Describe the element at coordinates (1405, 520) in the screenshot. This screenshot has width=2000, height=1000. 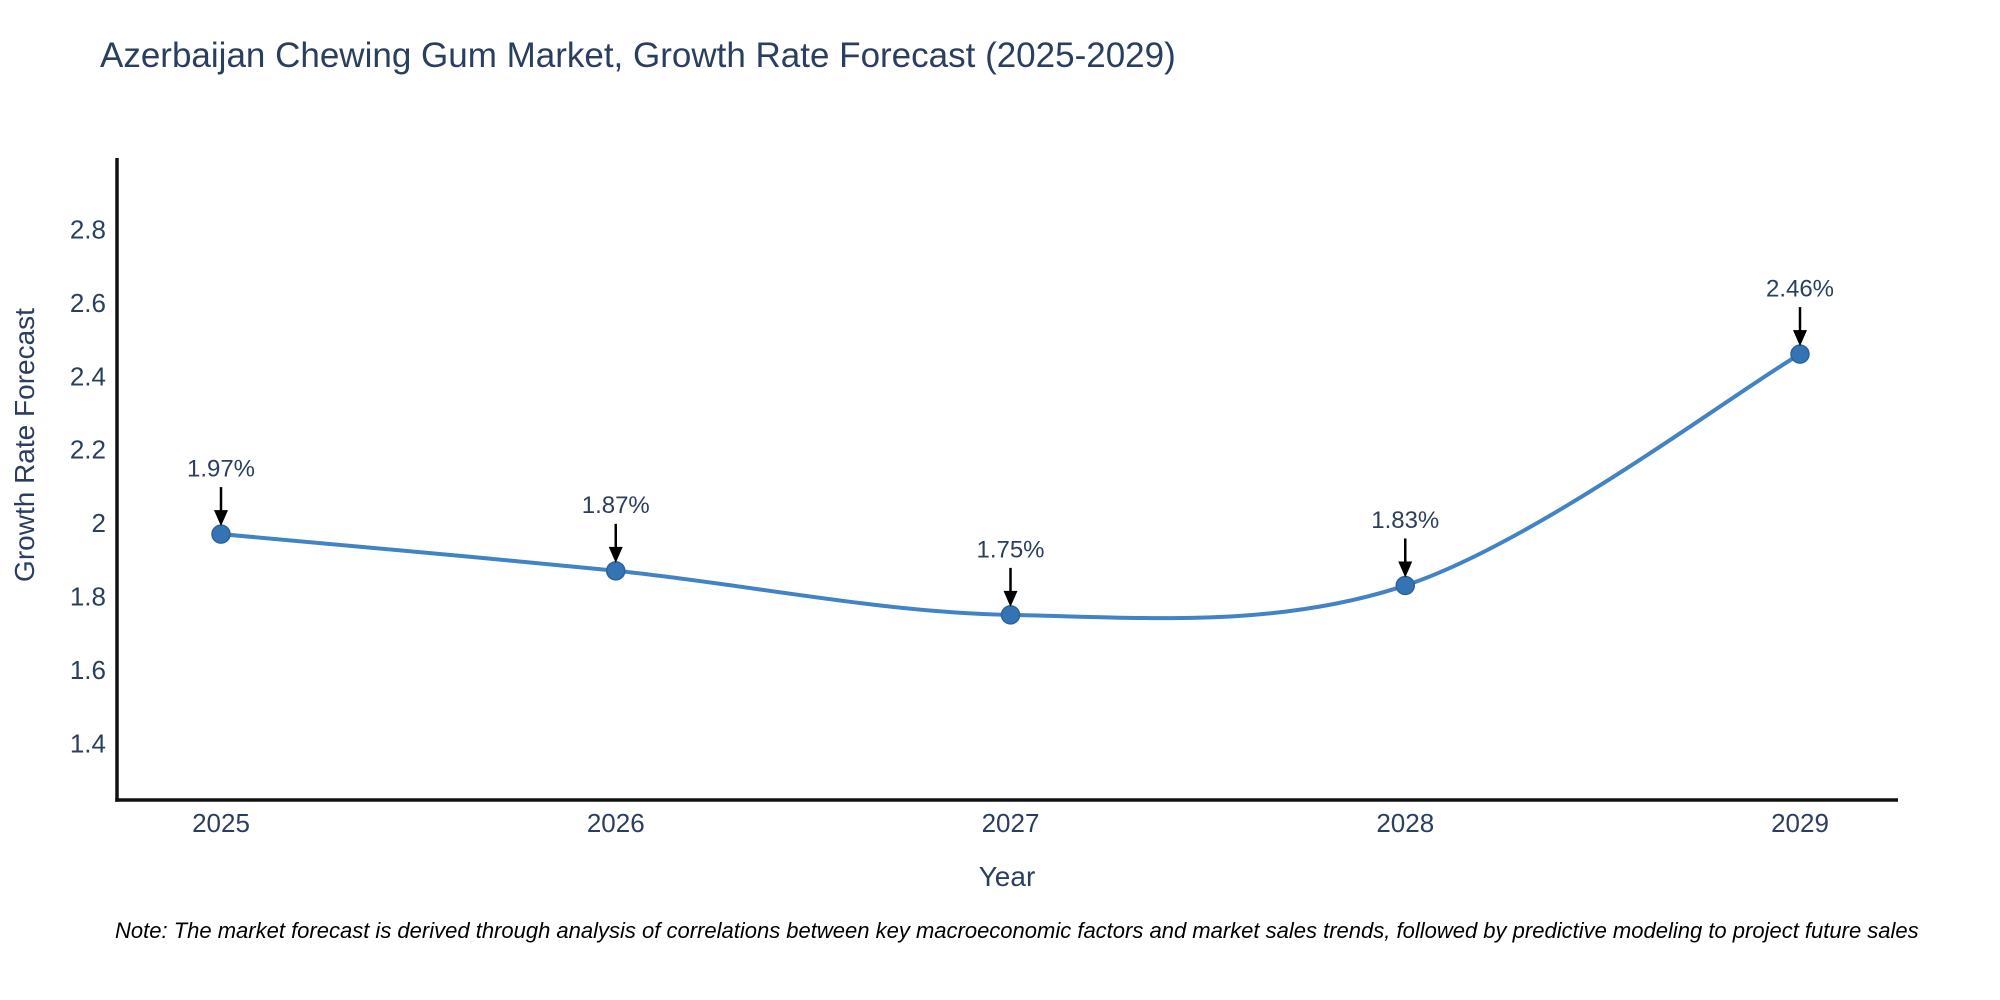
I see `data-point-label: 1.83%` at that location.